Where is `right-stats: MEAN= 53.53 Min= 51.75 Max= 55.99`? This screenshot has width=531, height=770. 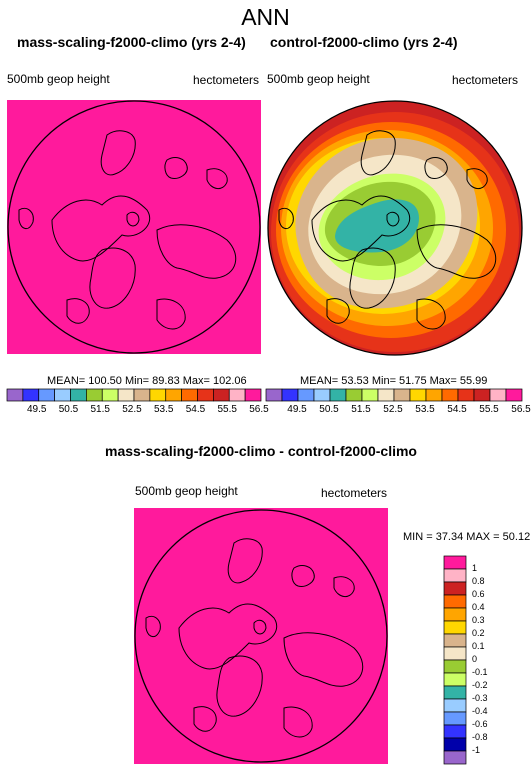 right-stats: MEAN= 53.53 Min= 51.75 Max= 55.99 is located at coordinates (394, 381).